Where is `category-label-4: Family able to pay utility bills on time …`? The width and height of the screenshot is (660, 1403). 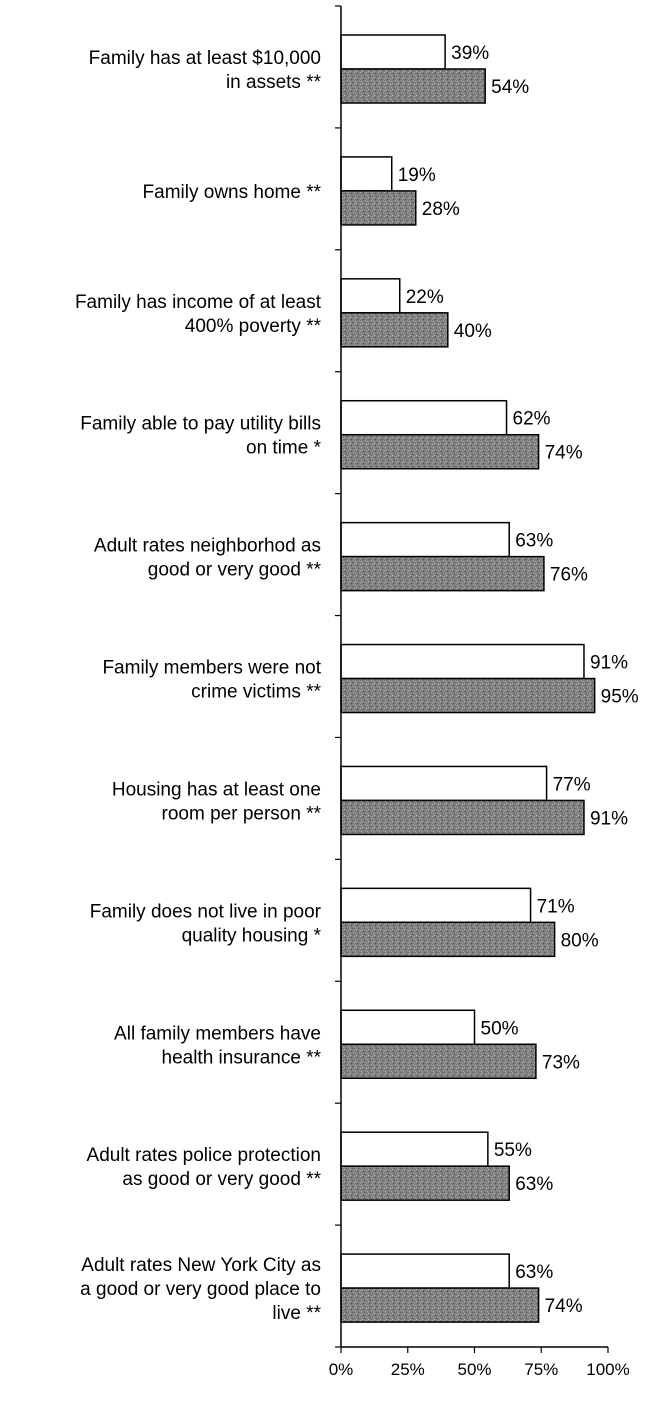
category-label-4: Family able to pay utility bills on time … is located at coordinates (200, 436).